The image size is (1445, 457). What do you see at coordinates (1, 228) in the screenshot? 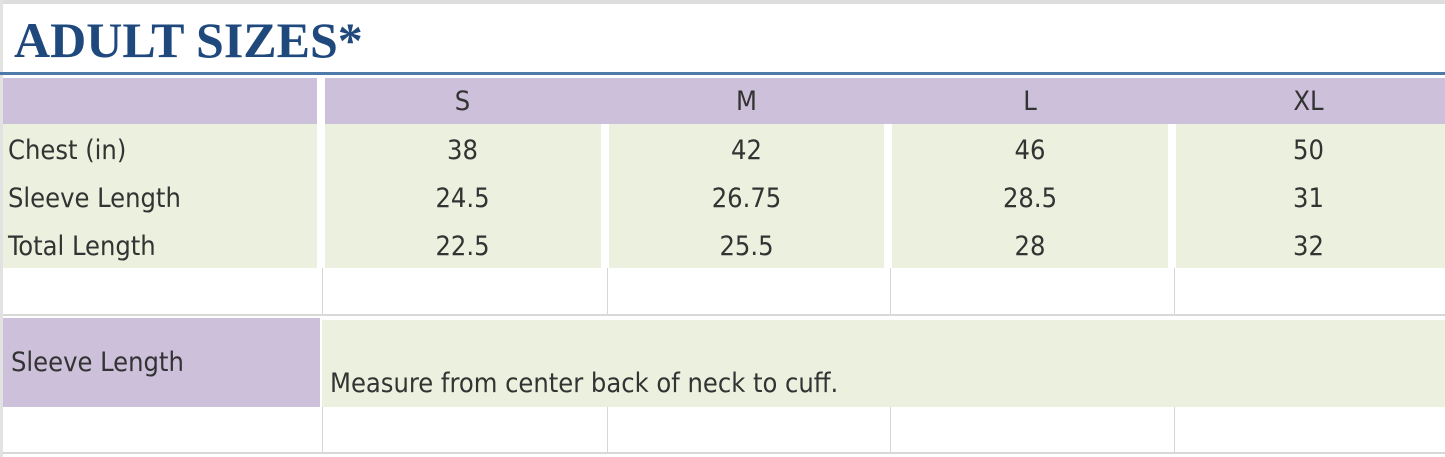
I see `frame-left` at bounding box center [1, 228].